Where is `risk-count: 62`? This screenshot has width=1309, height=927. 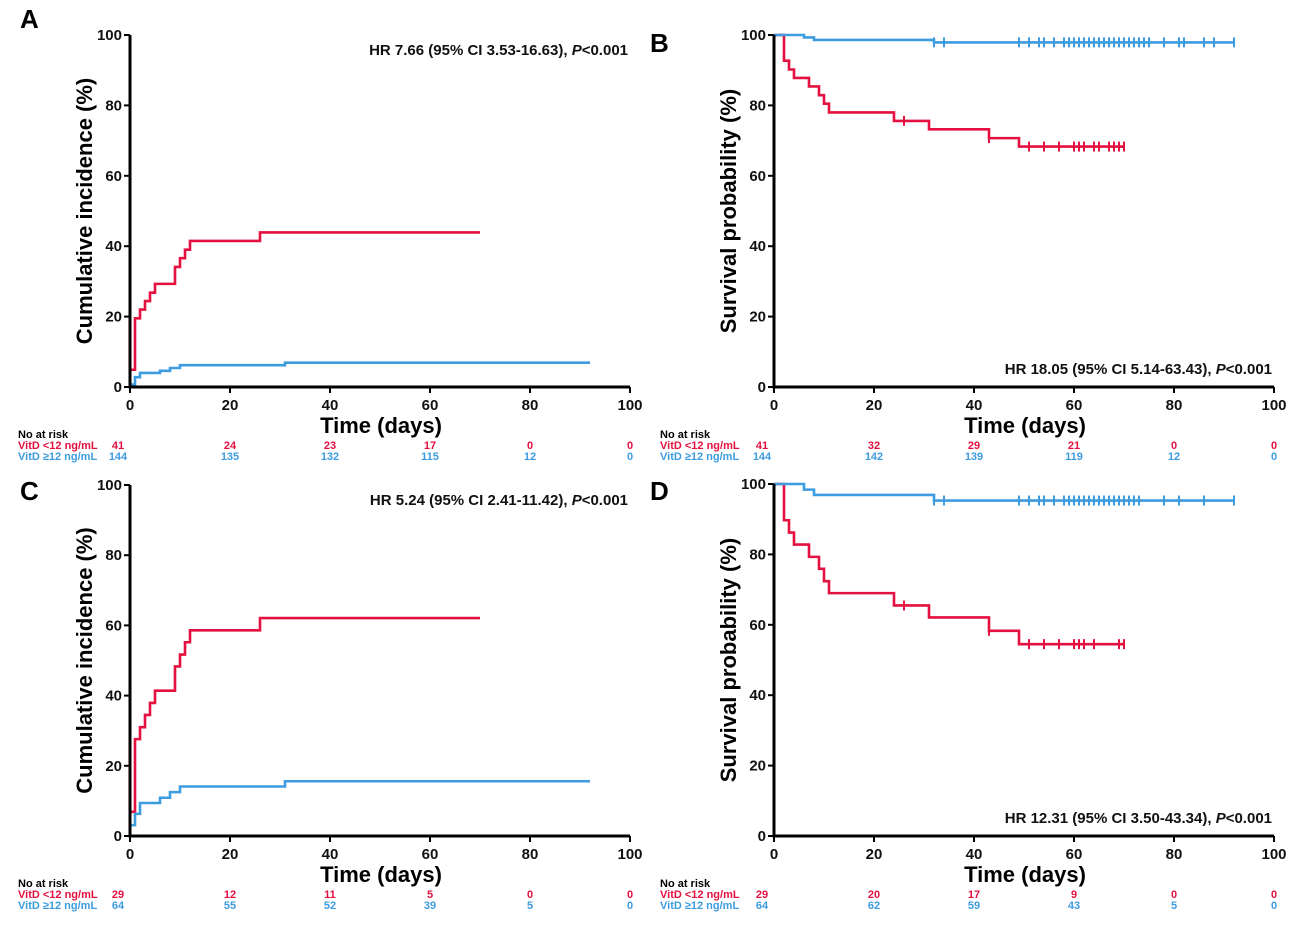 risk-count: 62 is located at coordinates (874, 906).